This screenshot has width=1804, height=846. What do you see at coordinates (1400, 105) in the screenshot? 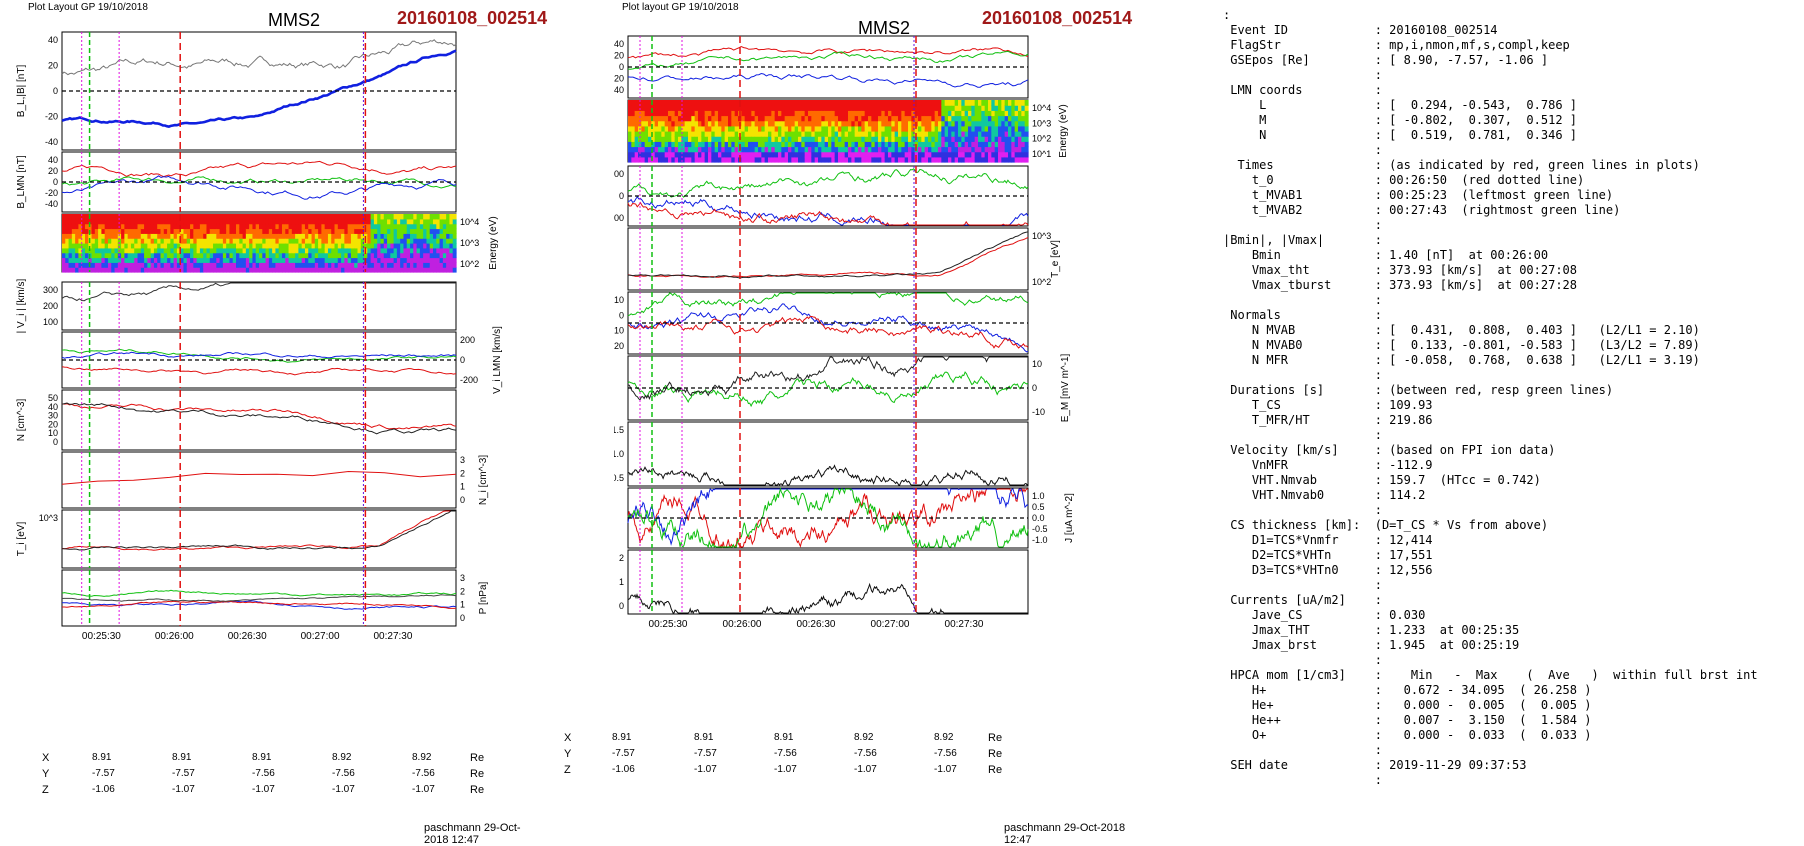
I see `info-line: L : [ 0.294, -0.543, 0.786 ]` at bounding box center [1400, 105].